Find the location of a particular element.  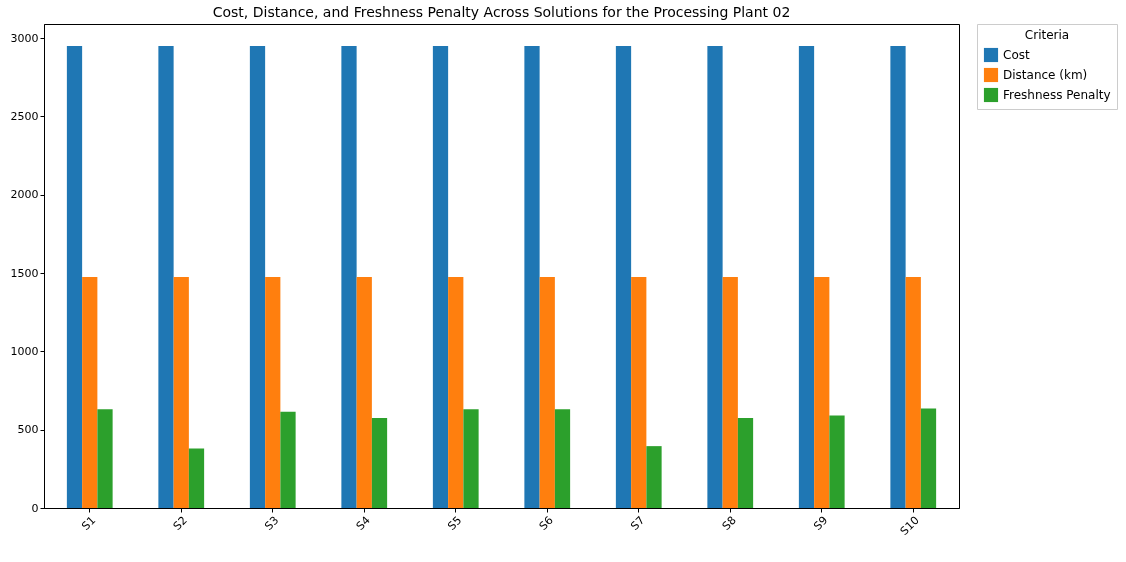

y-tick-label: 2500 is located at coordinates (24, 116).